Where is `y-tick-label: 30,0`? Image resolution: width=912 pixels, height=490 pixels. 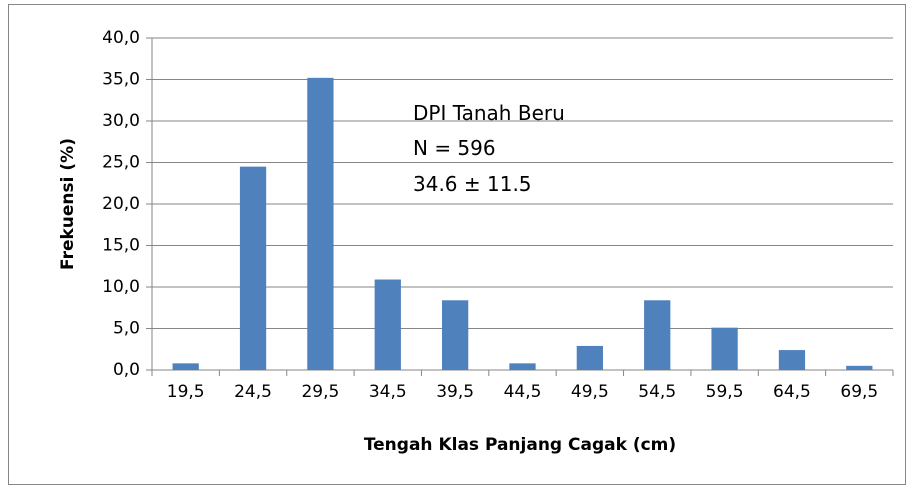
y-tick-label: 30,0 is located at coordinates (121, 121).